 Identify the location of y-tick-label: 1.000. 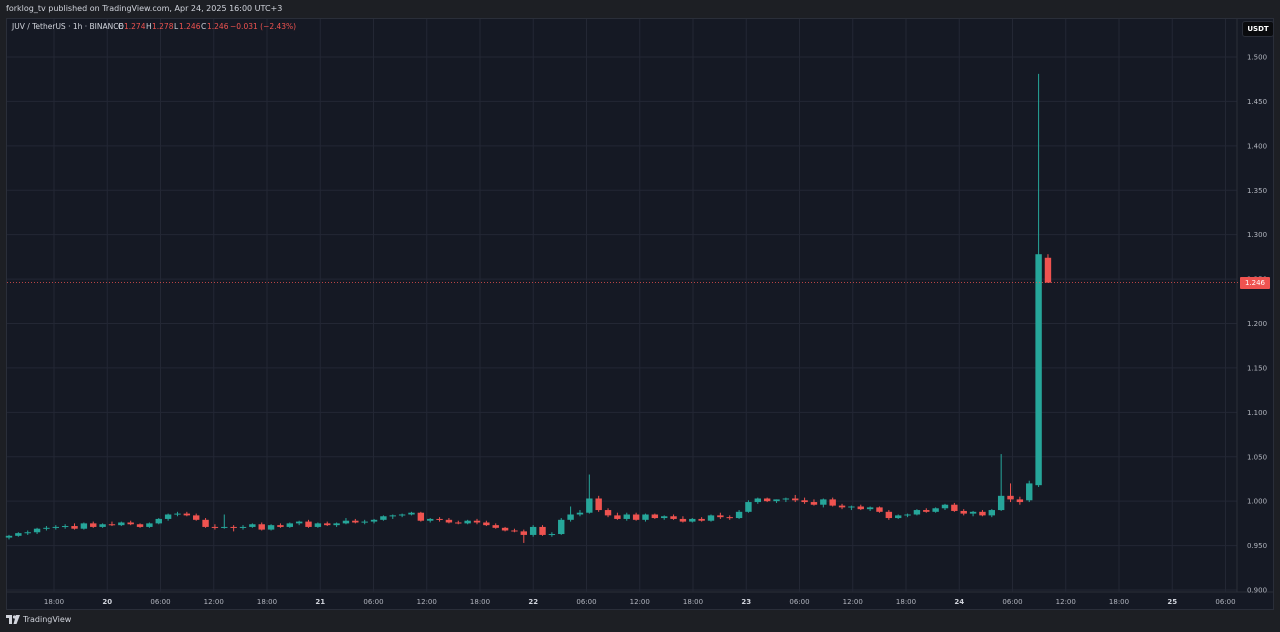
(1257, 502).